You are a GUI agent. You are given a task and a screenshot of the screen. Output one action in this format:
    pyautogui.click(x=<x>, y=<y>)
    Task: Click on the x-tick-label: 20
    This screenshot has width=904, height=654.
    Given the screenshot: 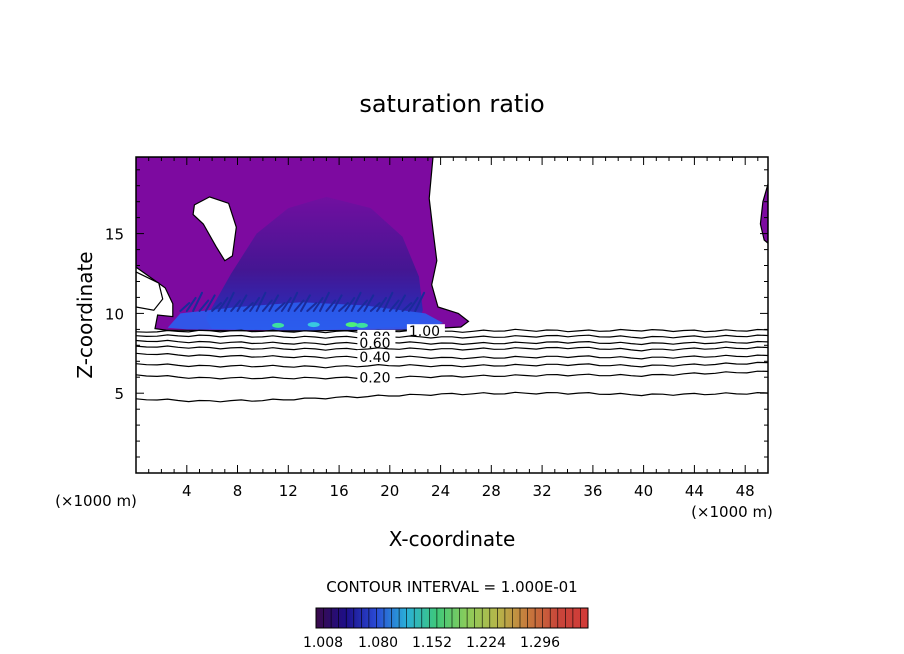 What is the action you would take?
    pyautogui.click(x=389, y=491)
    